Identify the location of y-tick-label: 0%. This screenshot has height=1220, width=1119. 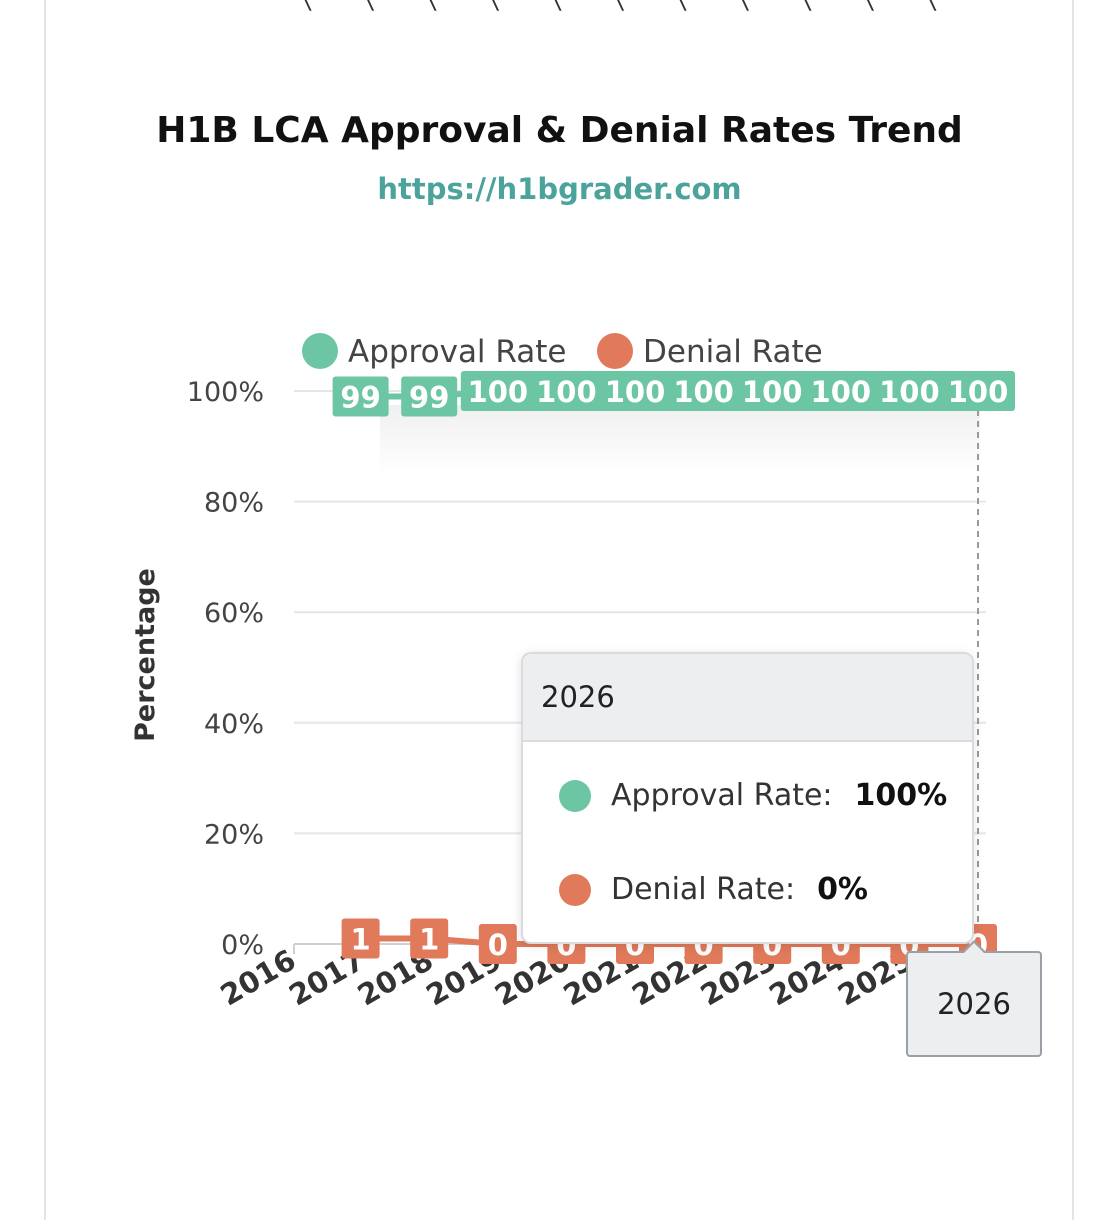
(242, 945).